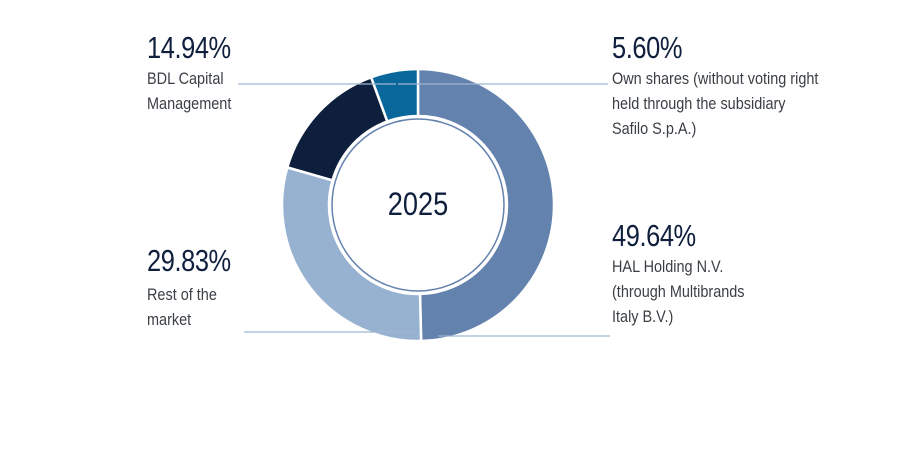 The width and height of the screenshot is (912, 462). Describe the element at coordinates (189, 91) in the screenshot. I see `slice-label-bdl: BDL Capital Management` at that location.